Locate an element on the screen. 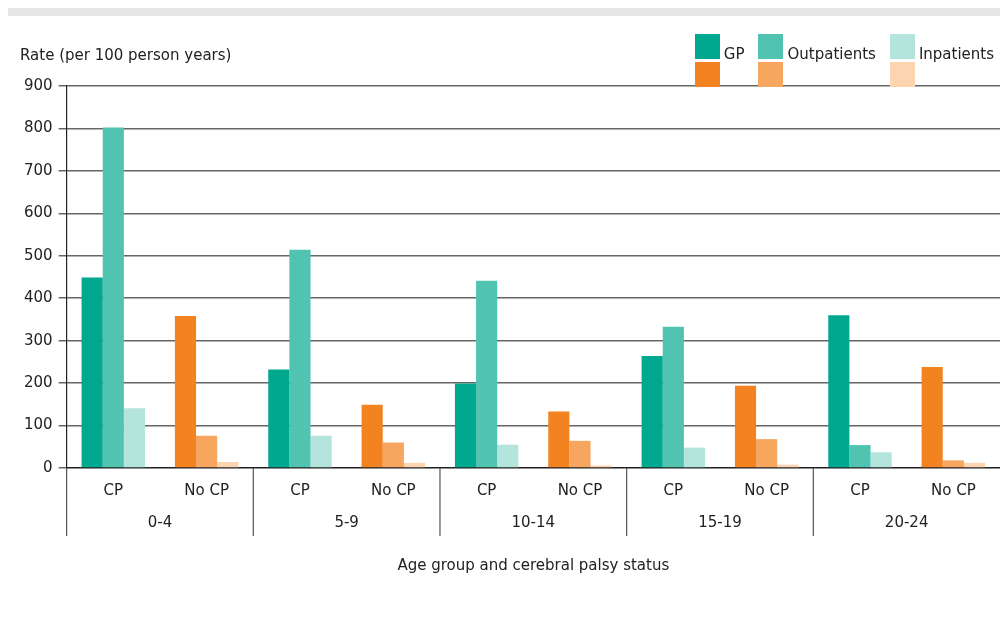  text: 10-14 is located at coordinates (533, 521).